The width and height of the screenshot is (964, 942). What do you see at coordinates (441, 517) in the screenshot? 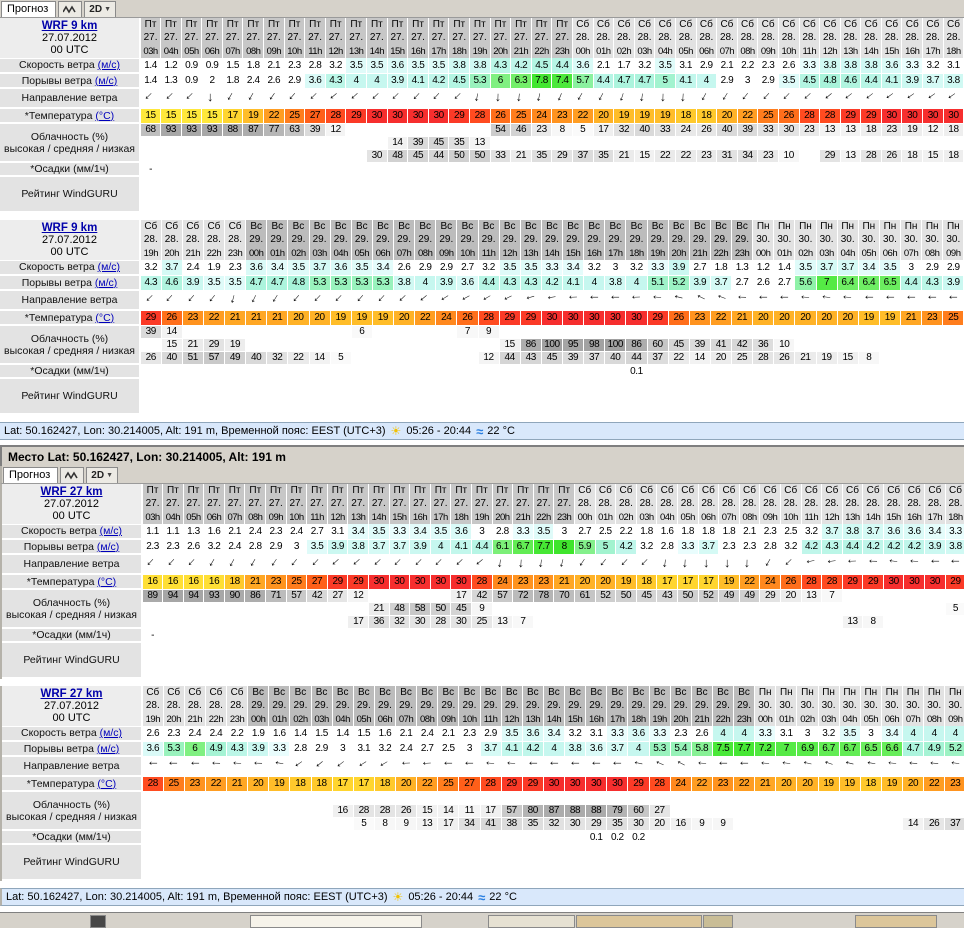
I see `hour-header-cell: 17h` at bounding box center [441, 517].